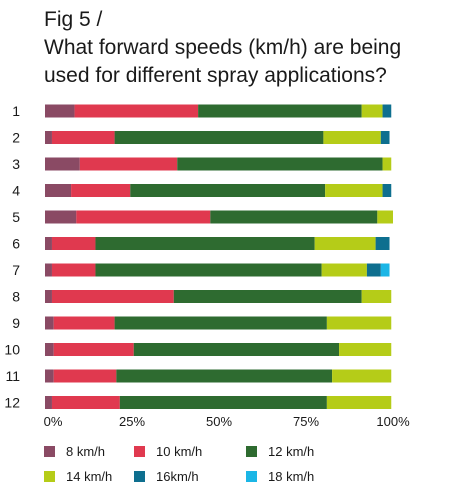 The height and width of the screenshot is (500, 452). I want to click on figure-number: Fig 5 /, so click(73, 19).